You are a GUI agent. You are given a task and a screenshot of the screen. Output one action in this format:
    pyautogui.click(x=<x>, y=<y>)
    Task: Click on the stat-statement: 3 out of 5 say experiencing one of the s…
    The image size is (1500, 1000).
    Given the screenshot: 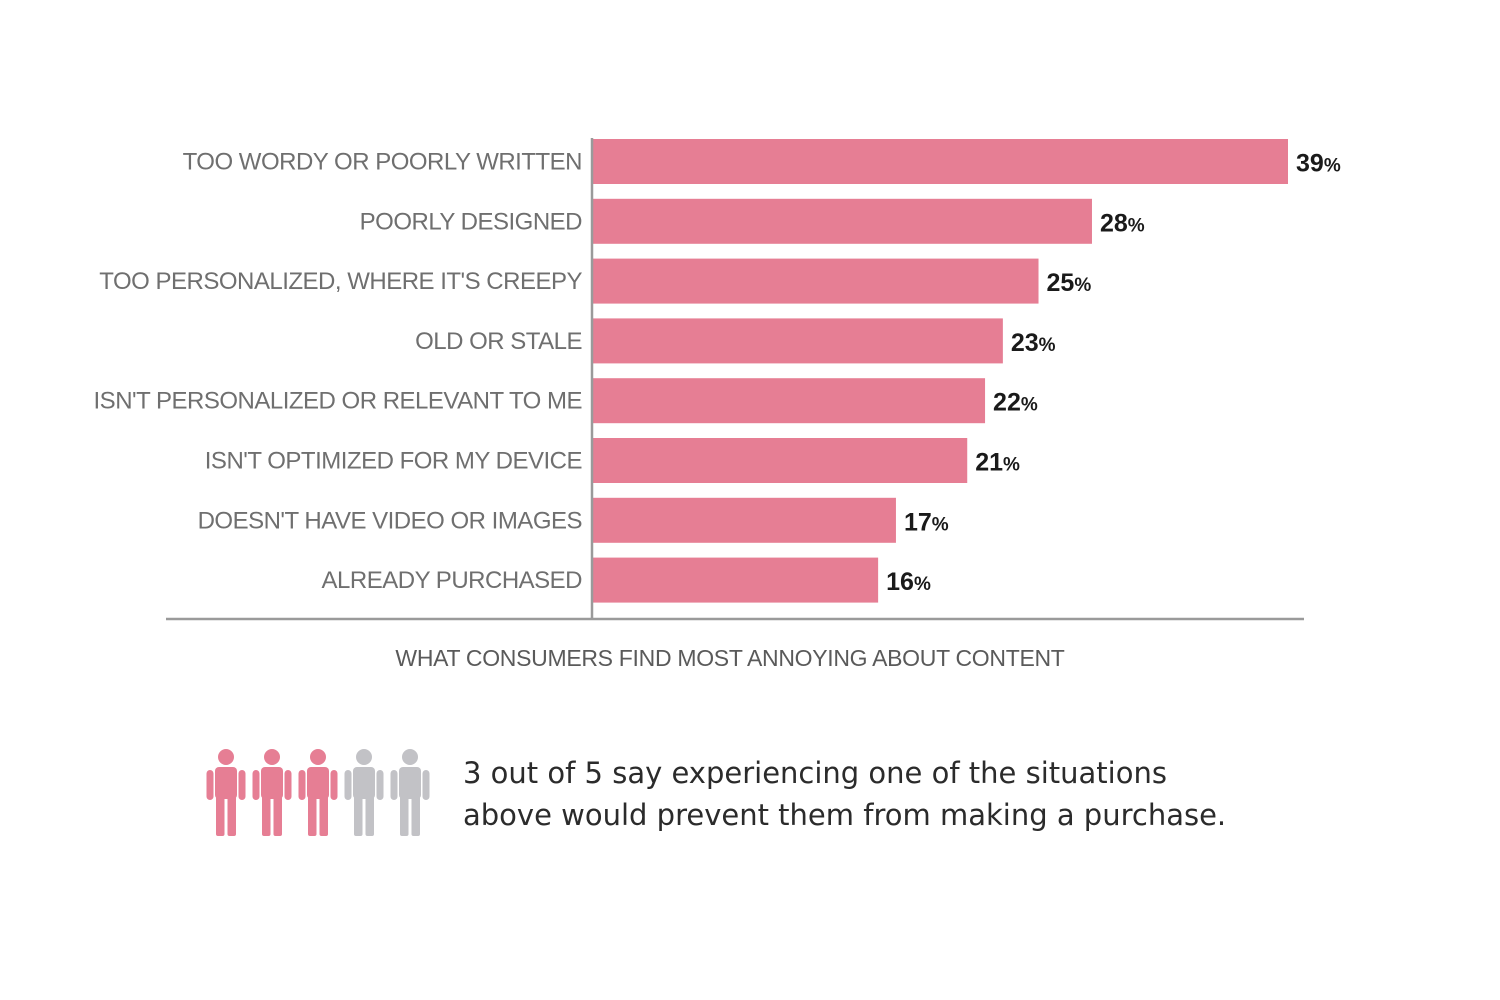 What is the action you would take?
    pyautogui.click(x=913, y=794)
    